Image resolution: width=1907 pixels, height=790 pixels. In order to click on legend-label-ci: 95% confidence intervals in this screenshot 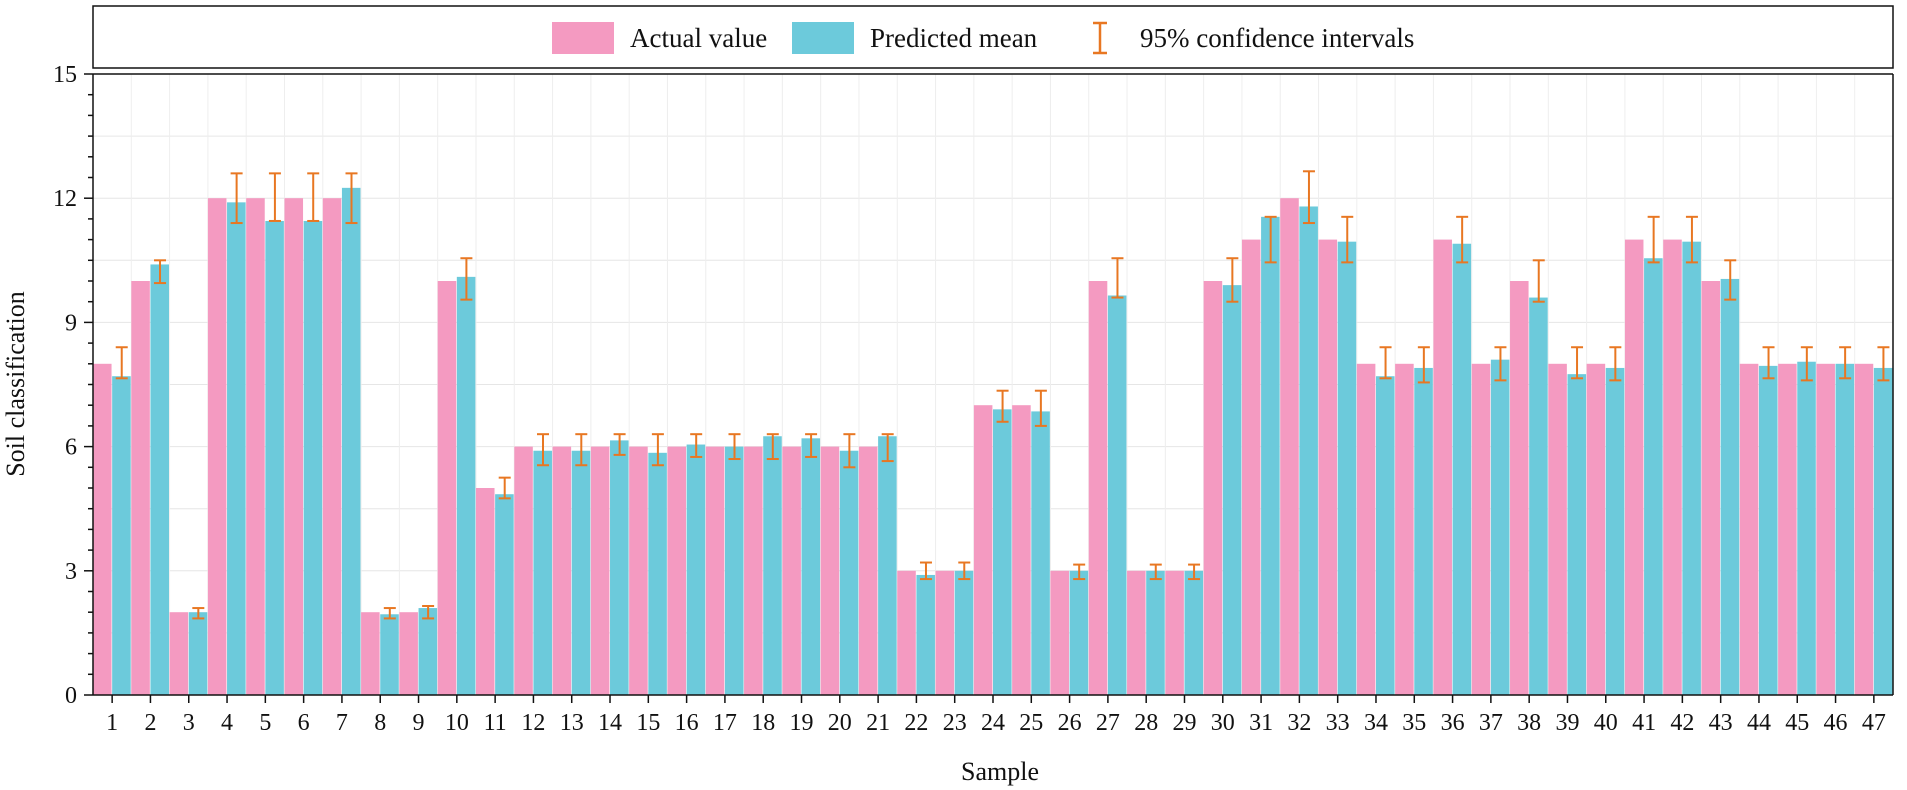, I will do `click(1277, 38)`.